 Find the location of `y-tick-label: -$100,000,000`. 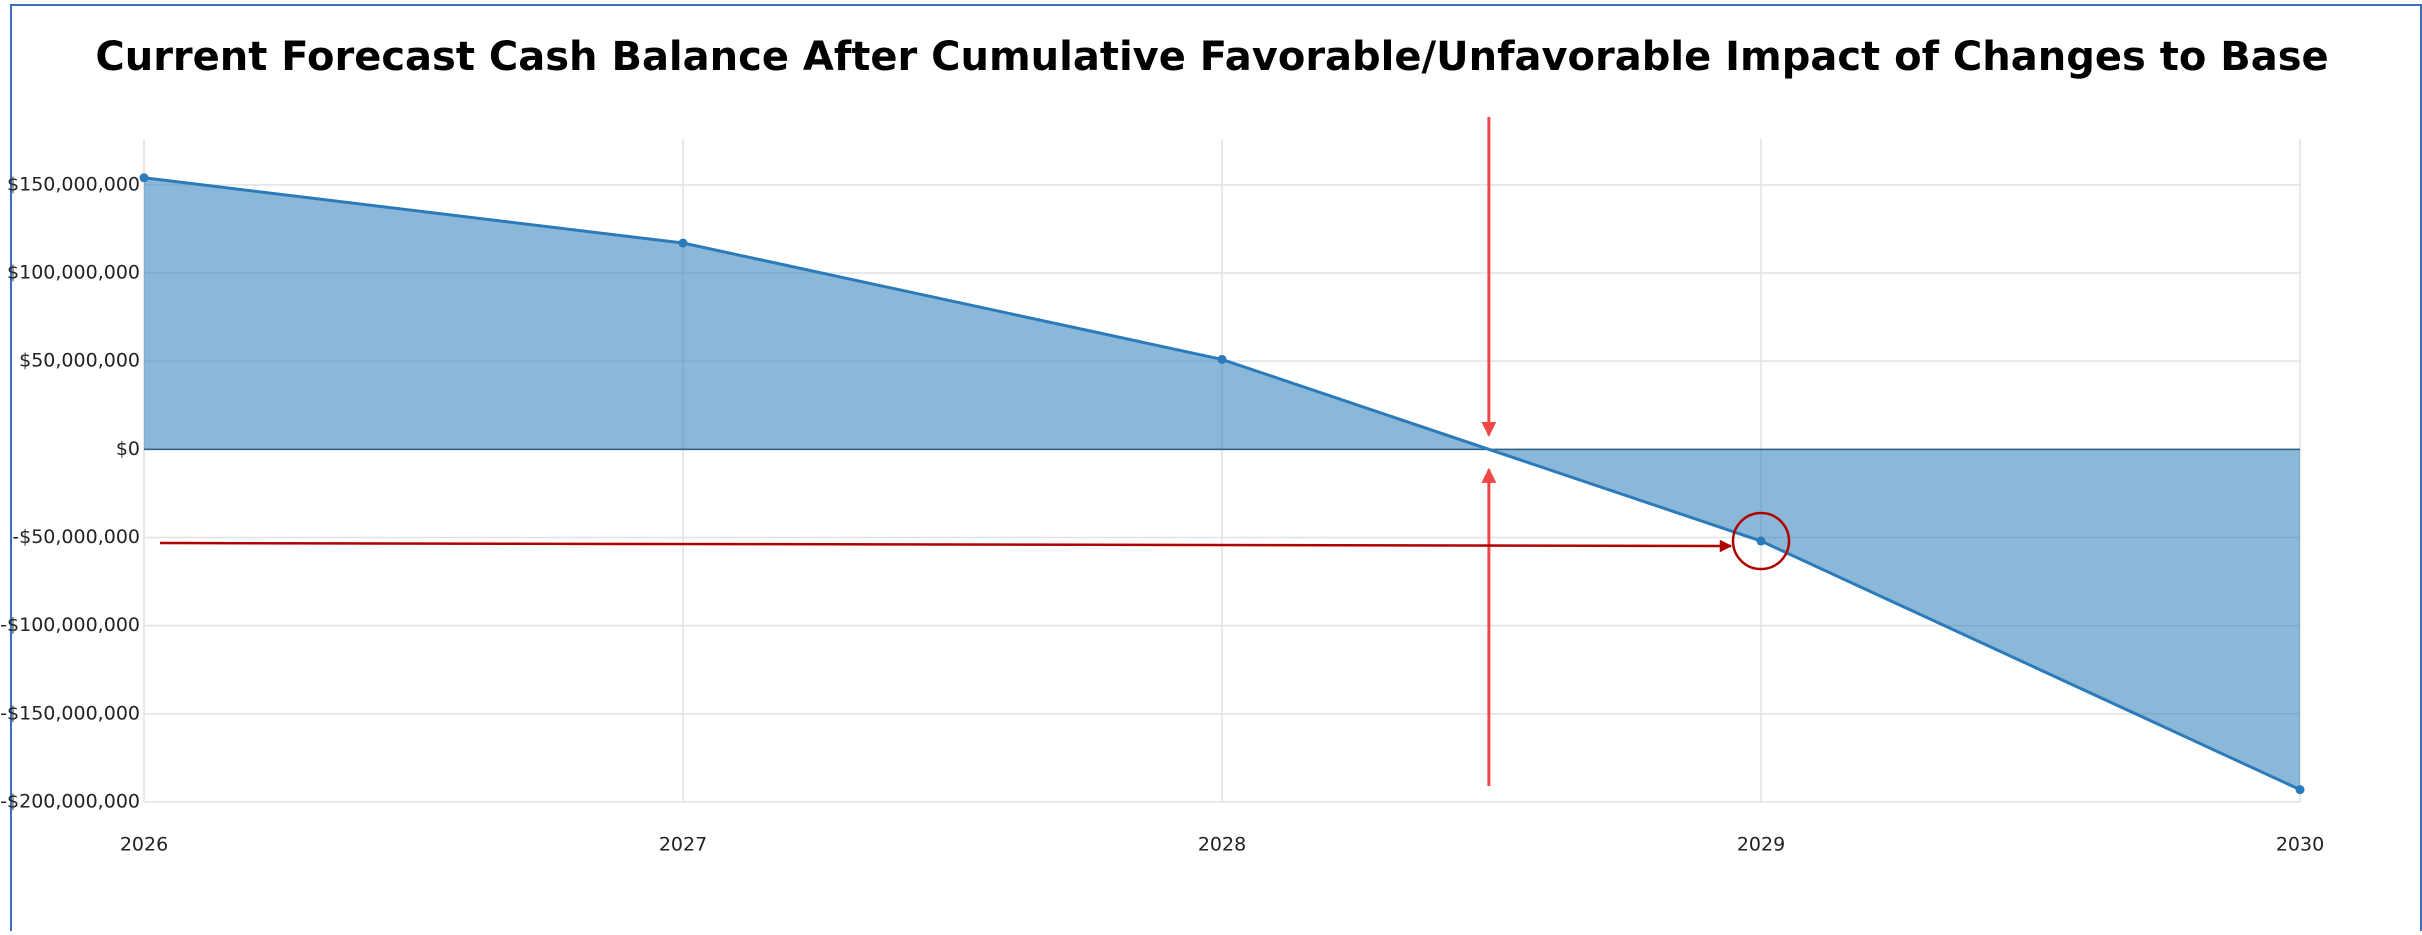

y-tick-label: -$100,000,000 is located at coordinates (70, 625).